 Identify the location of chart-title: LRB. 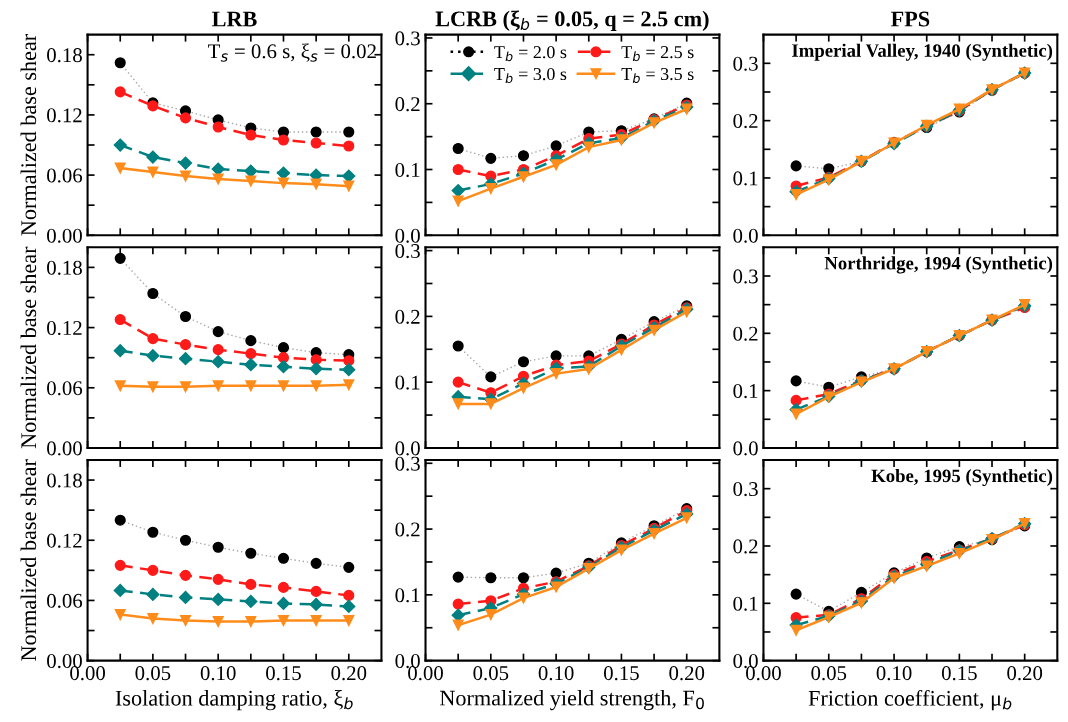
(234, 19).